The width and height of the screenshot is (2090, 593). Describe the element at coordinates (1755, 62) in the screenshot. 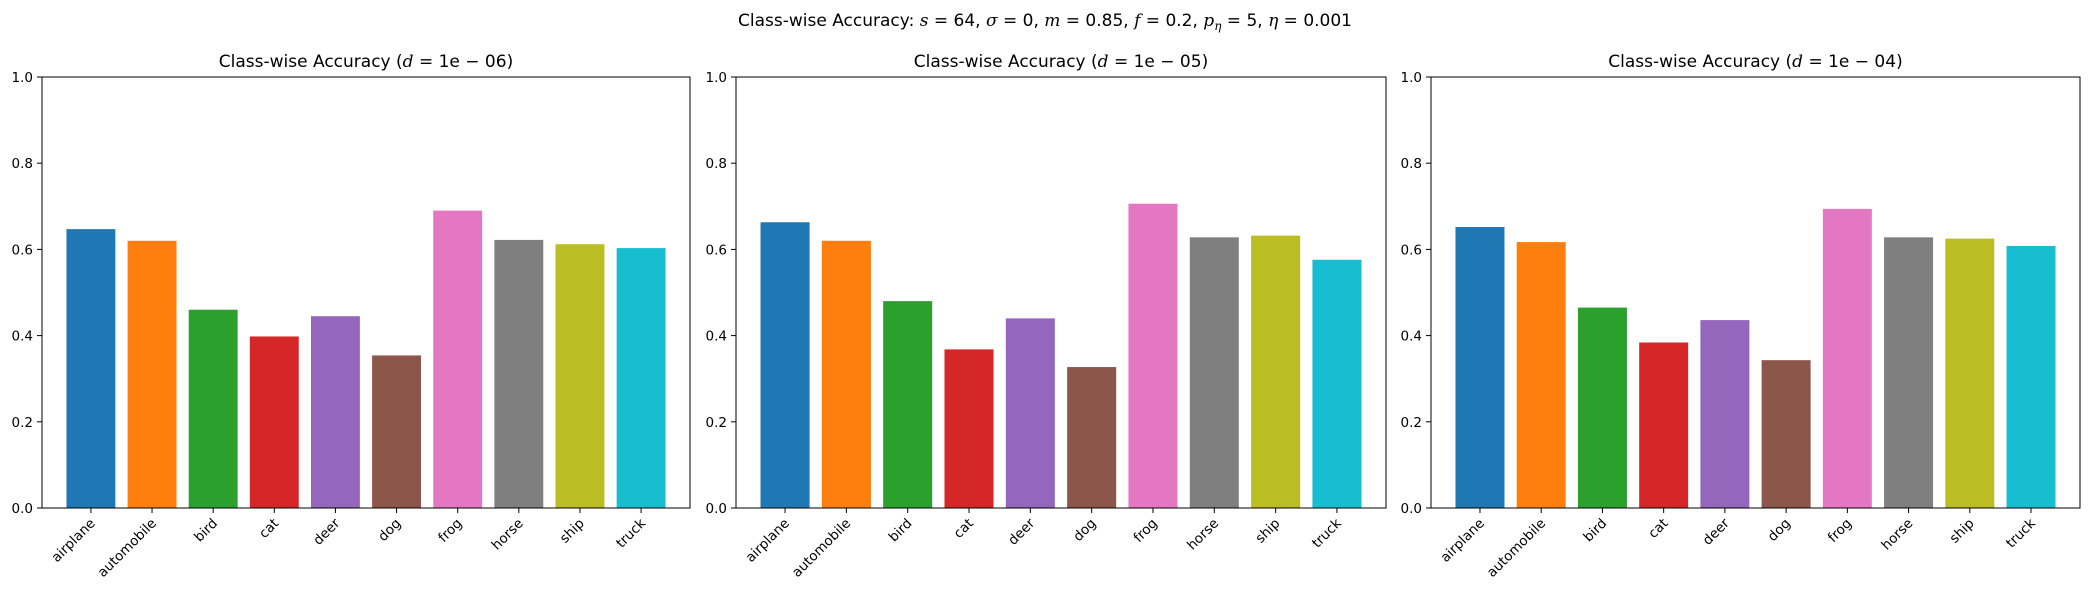

I see `subplot-title: Class-wise Accuracy (d = 1e − 04)` at that location.